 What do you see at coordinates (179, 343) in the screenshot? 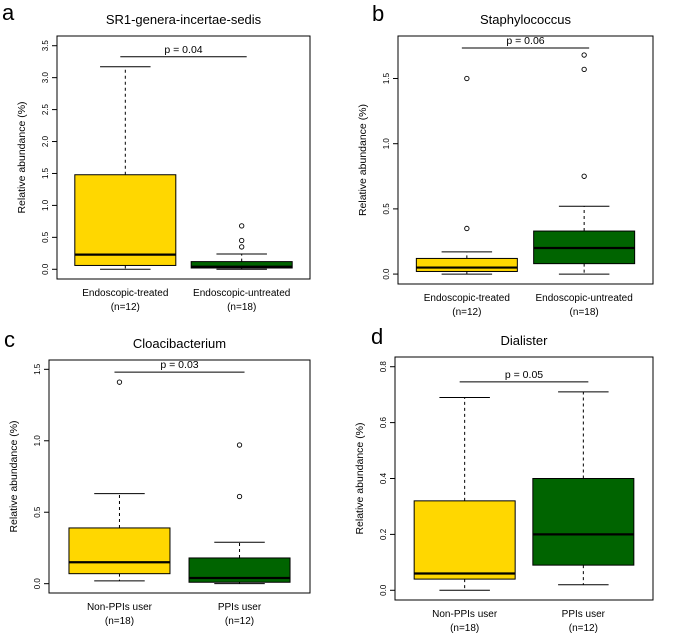
I see `chart-title: Cloacibacterium` at bounding box center [179, 343].